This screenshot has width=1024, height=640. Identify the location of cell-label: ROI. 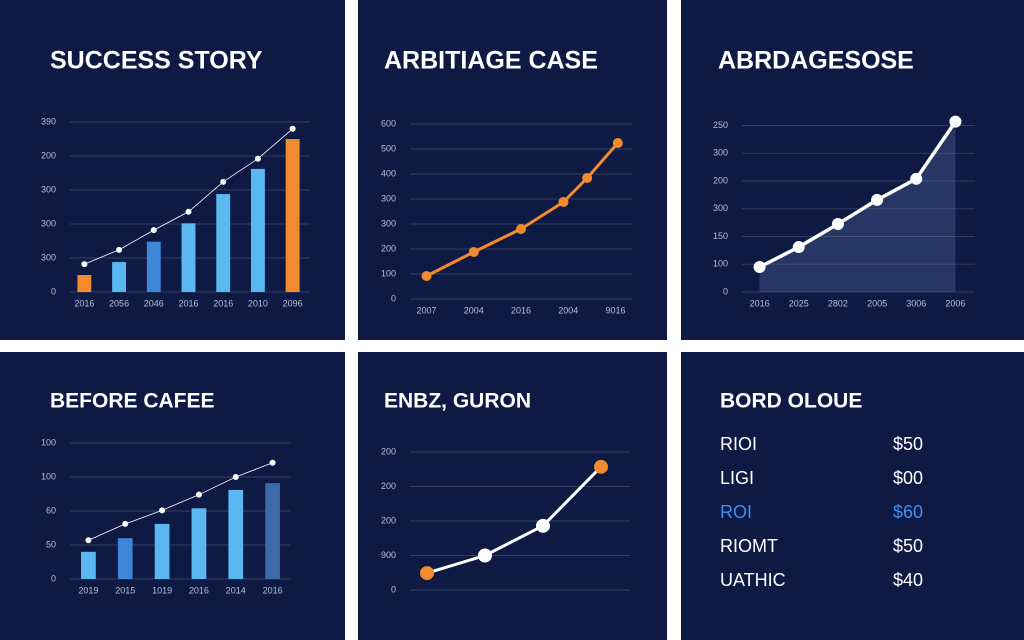
(736, 512).